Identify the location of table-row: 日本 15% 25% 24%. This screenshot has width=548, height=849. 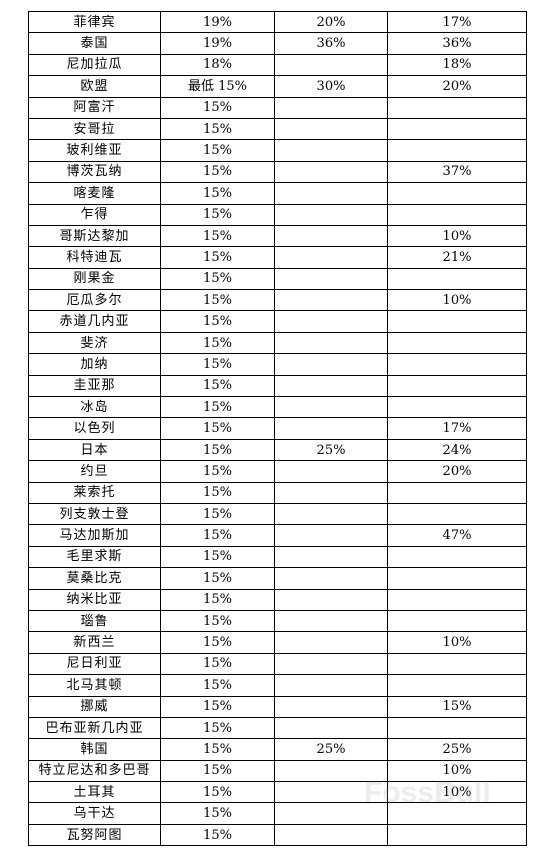
(277, 450).